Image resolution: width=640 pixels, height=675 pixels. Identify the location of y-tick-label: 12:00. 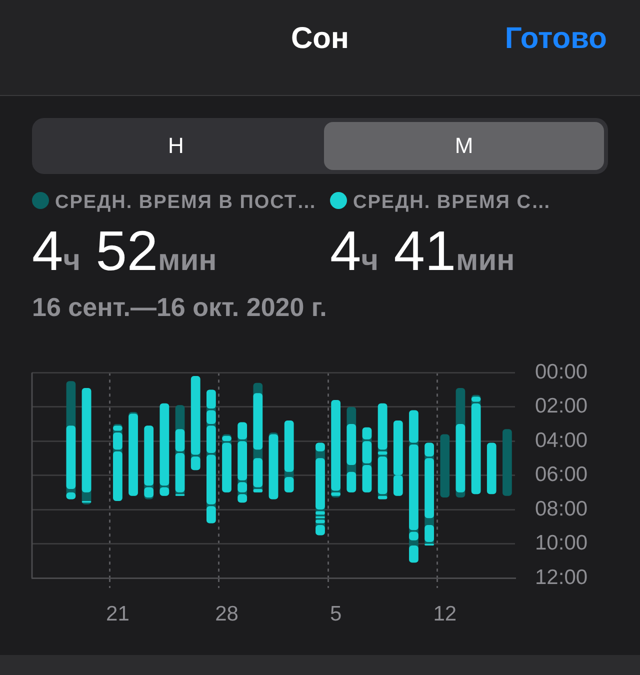
(561, 577).